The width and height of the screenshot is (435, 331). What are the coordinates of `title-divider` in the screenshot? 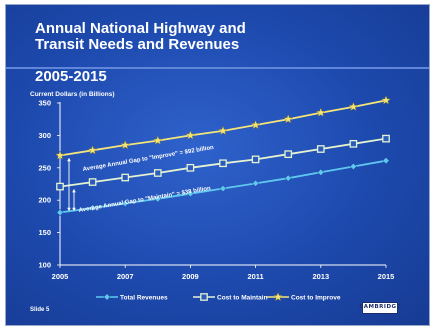 It's located at (217, 68).